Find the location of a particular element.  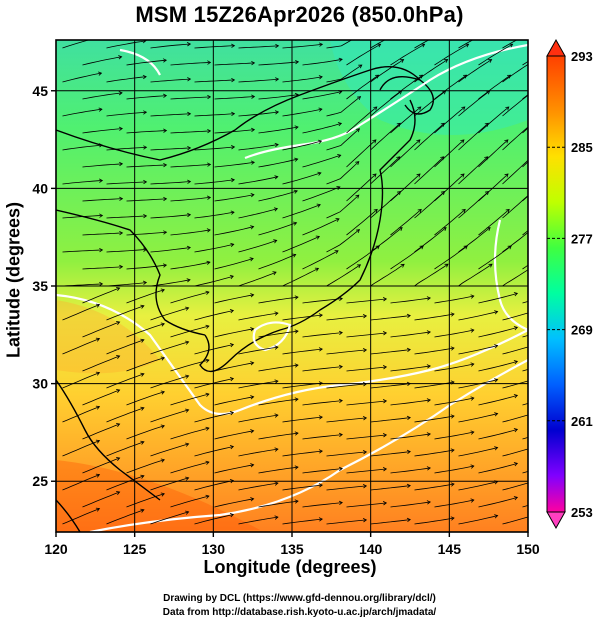

y-axis: 25 30 35 40 45 is located at coordinates (44, 286).